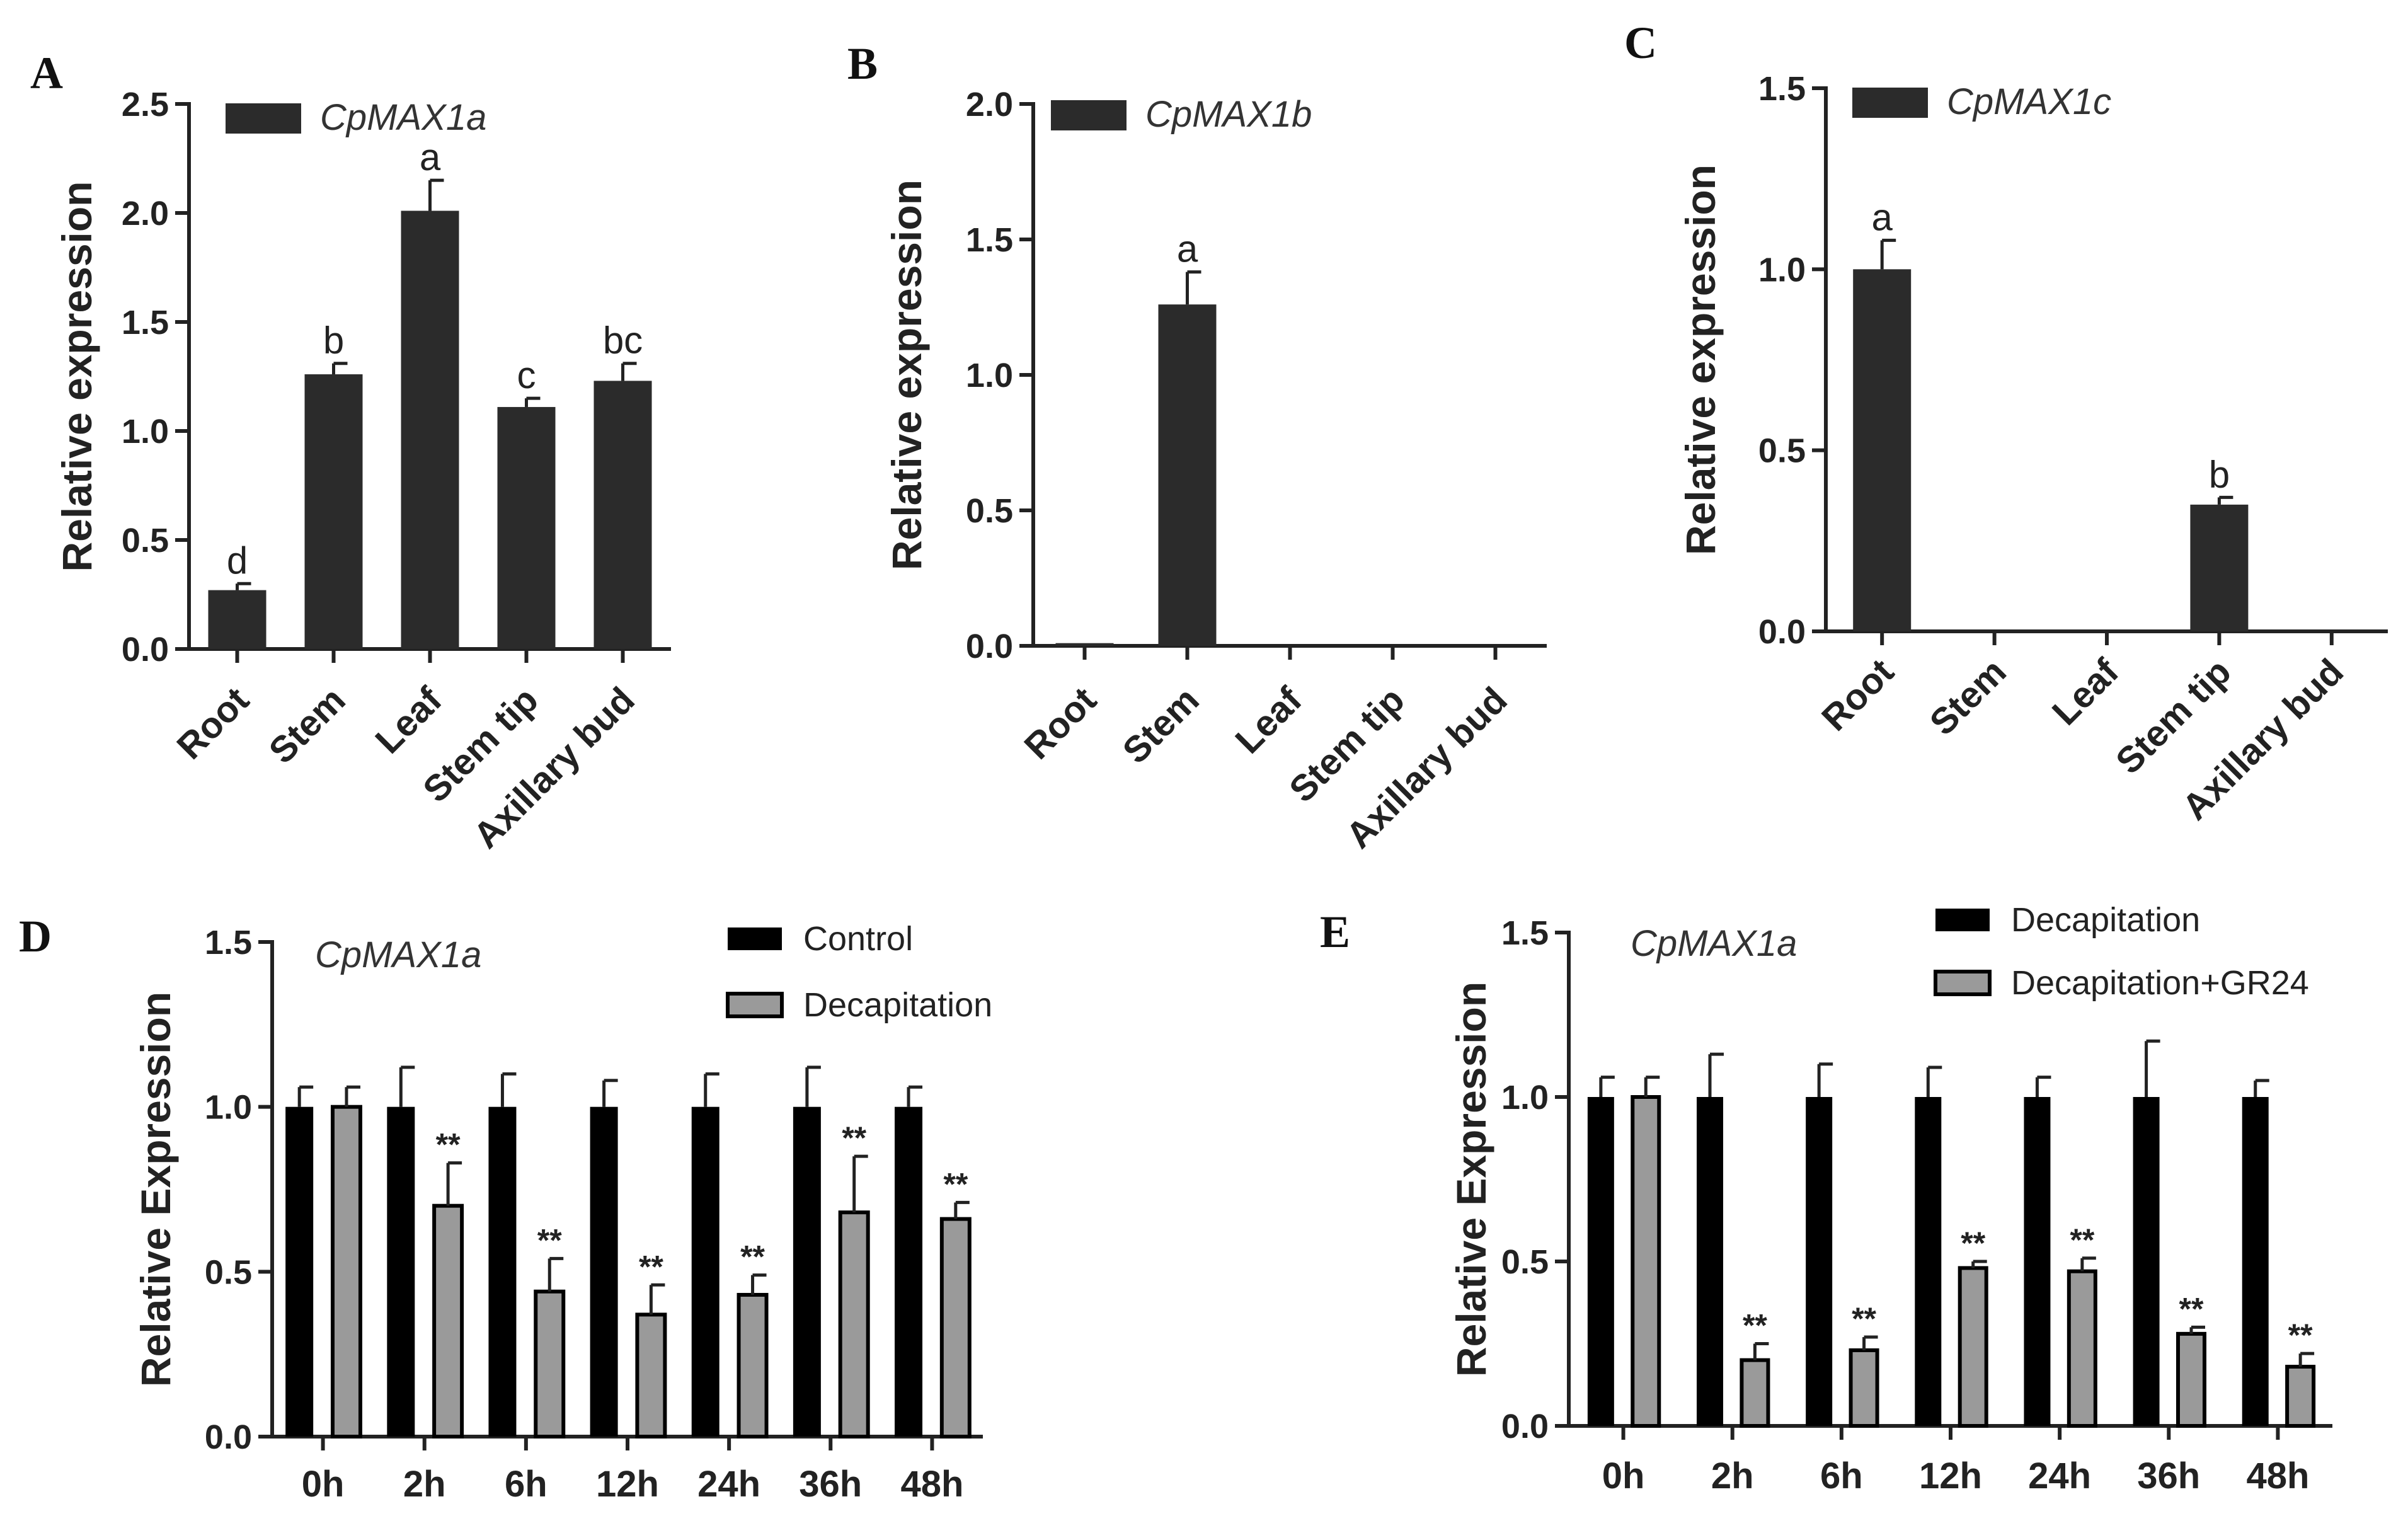 Image resolution: width=2408 pixels, height=1516 pixels. I want to click on panel-label-e: E, so click(1335, 932).